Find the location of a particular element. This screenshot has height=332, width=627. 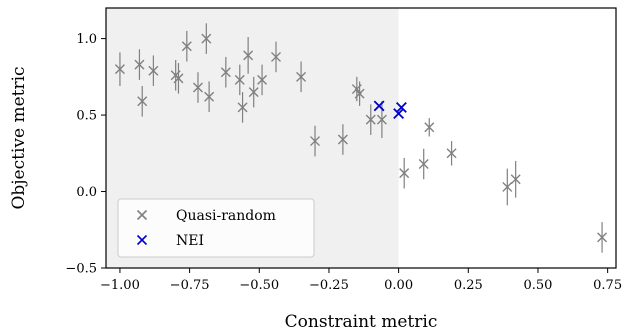

x-tick-label: 0.75 is located at coordinates (607, 285).